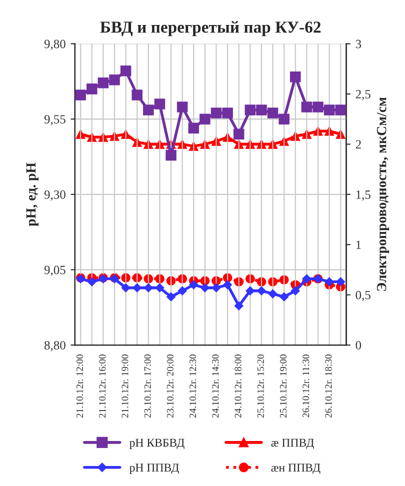  What do you see at coordinates (55, 271) in the screenshot?
I see `y-tick-label: 9,05` at bounding box center [55, 271].